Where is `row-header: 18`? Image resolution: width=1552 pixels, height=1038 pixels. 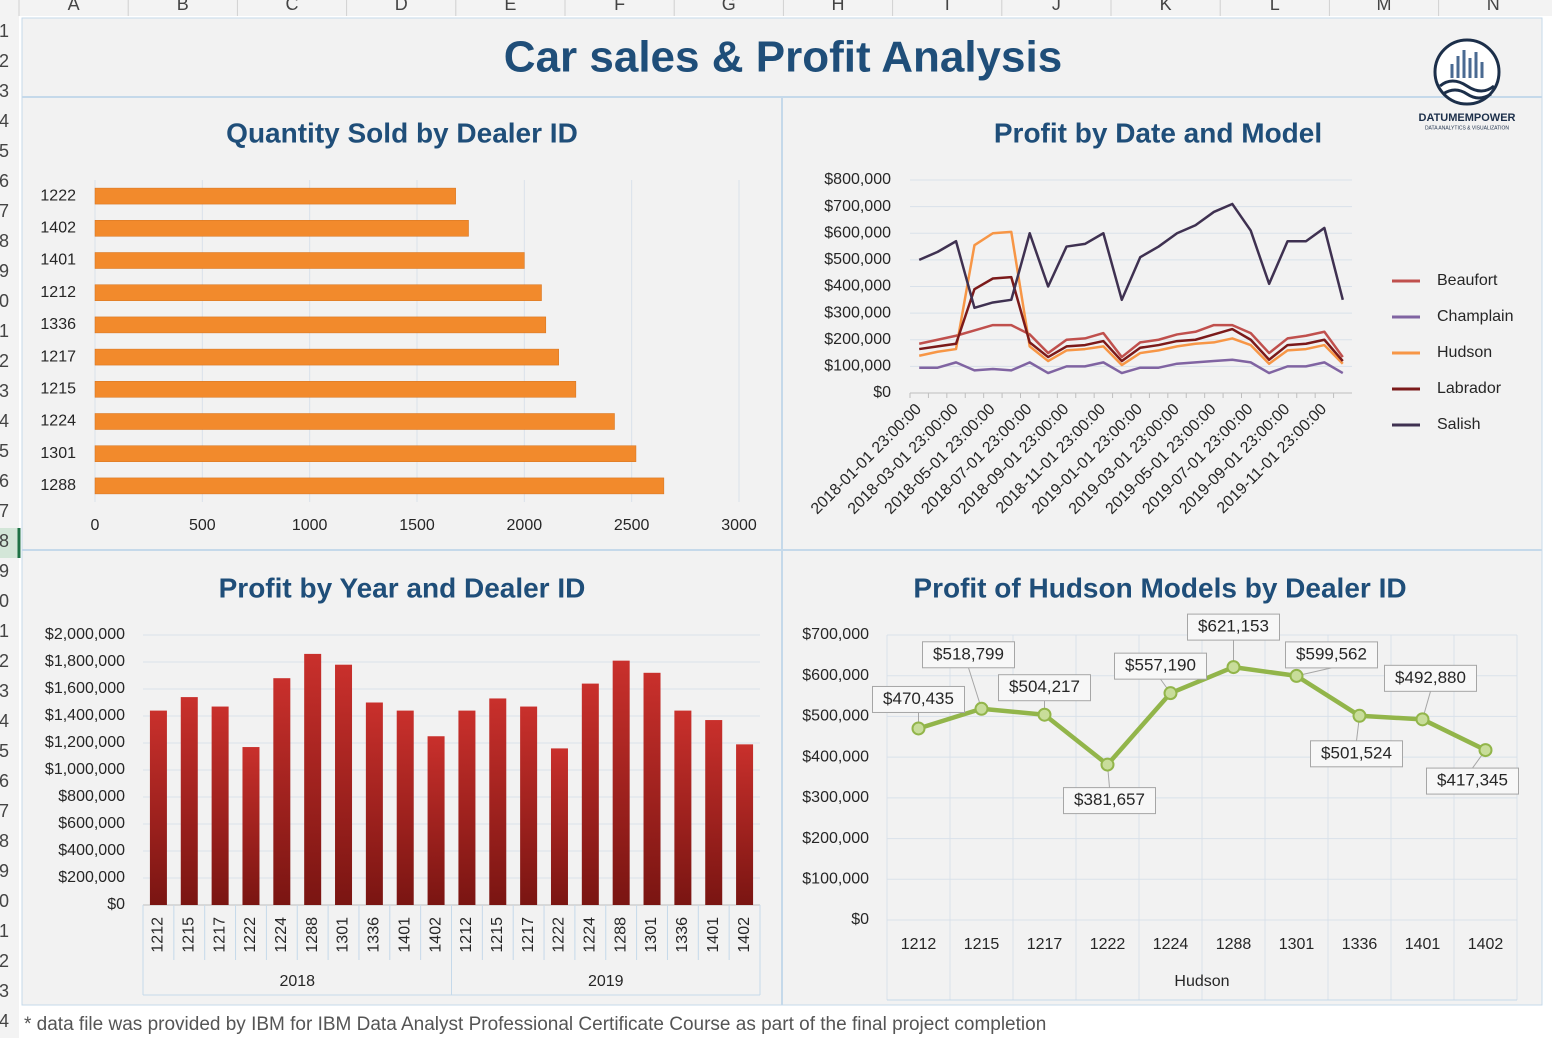 row-header: 18 is located at coordinates (4, 541).